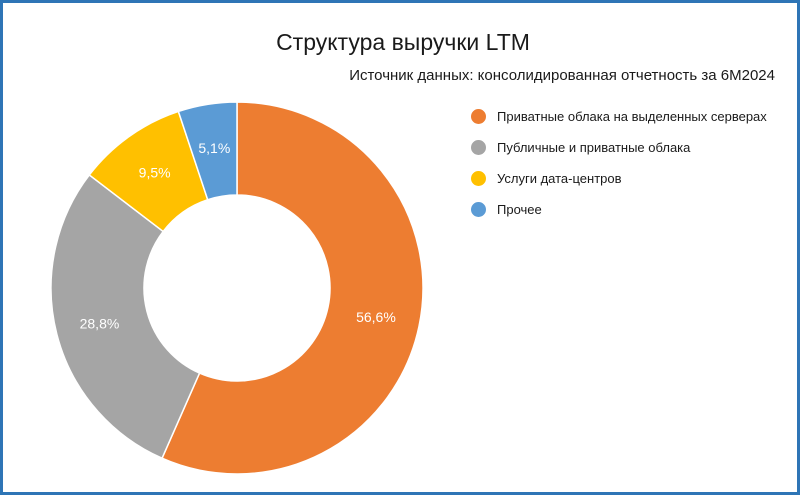 Image resolution: width=800 pixels, height=498 pixels. Describe the element at coordinates (519, 209) in the screenshot. I see `legend-label: Прочее` at that location.